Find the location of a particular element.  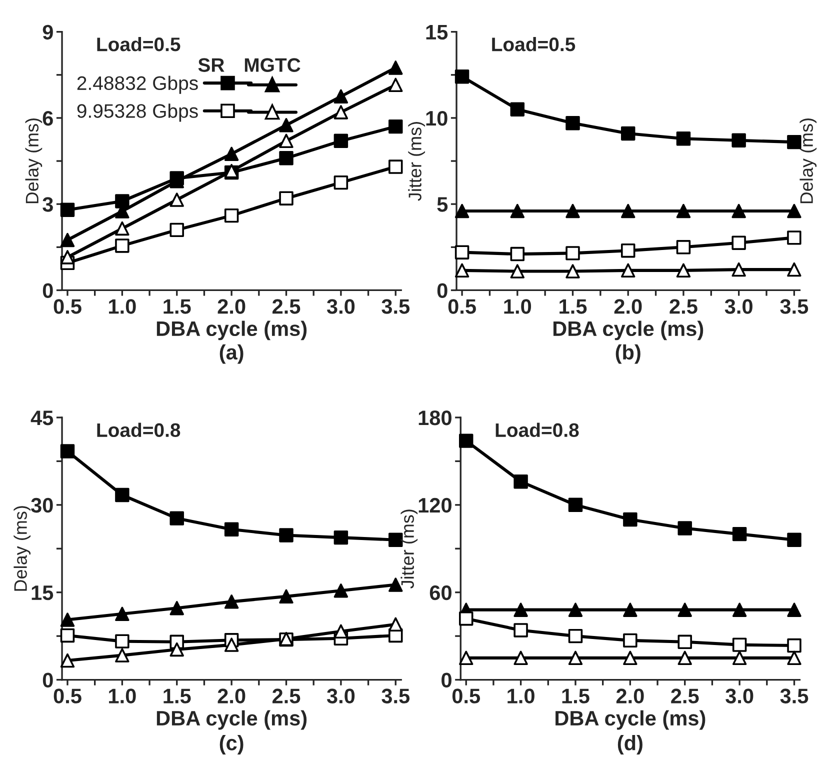

legend-label: 9.95328 Gbps is located at coordinates (137, 113).